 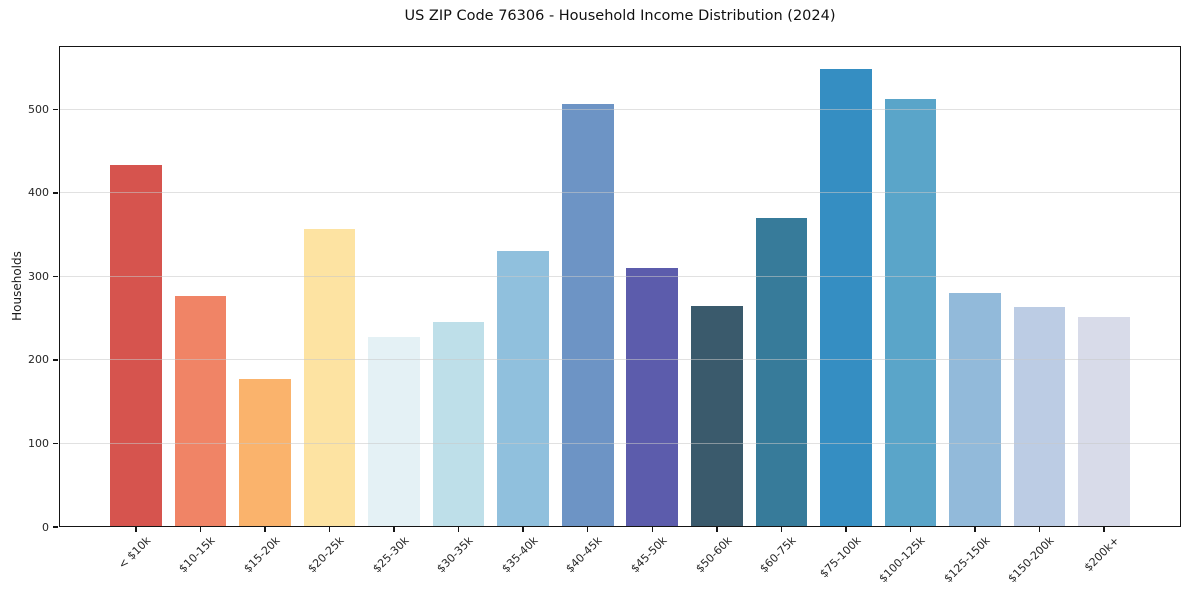 What do you see at coordinates (38, 193) in the screenshot?
I see `y-tick-label: 400` at bounding box center [38, 193].